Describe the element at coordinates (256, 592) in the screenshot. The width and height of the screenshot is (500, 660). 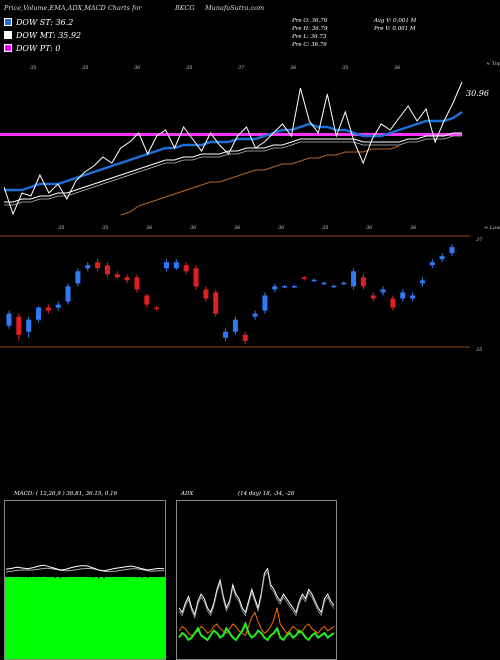
I see `adx-line` at that location.